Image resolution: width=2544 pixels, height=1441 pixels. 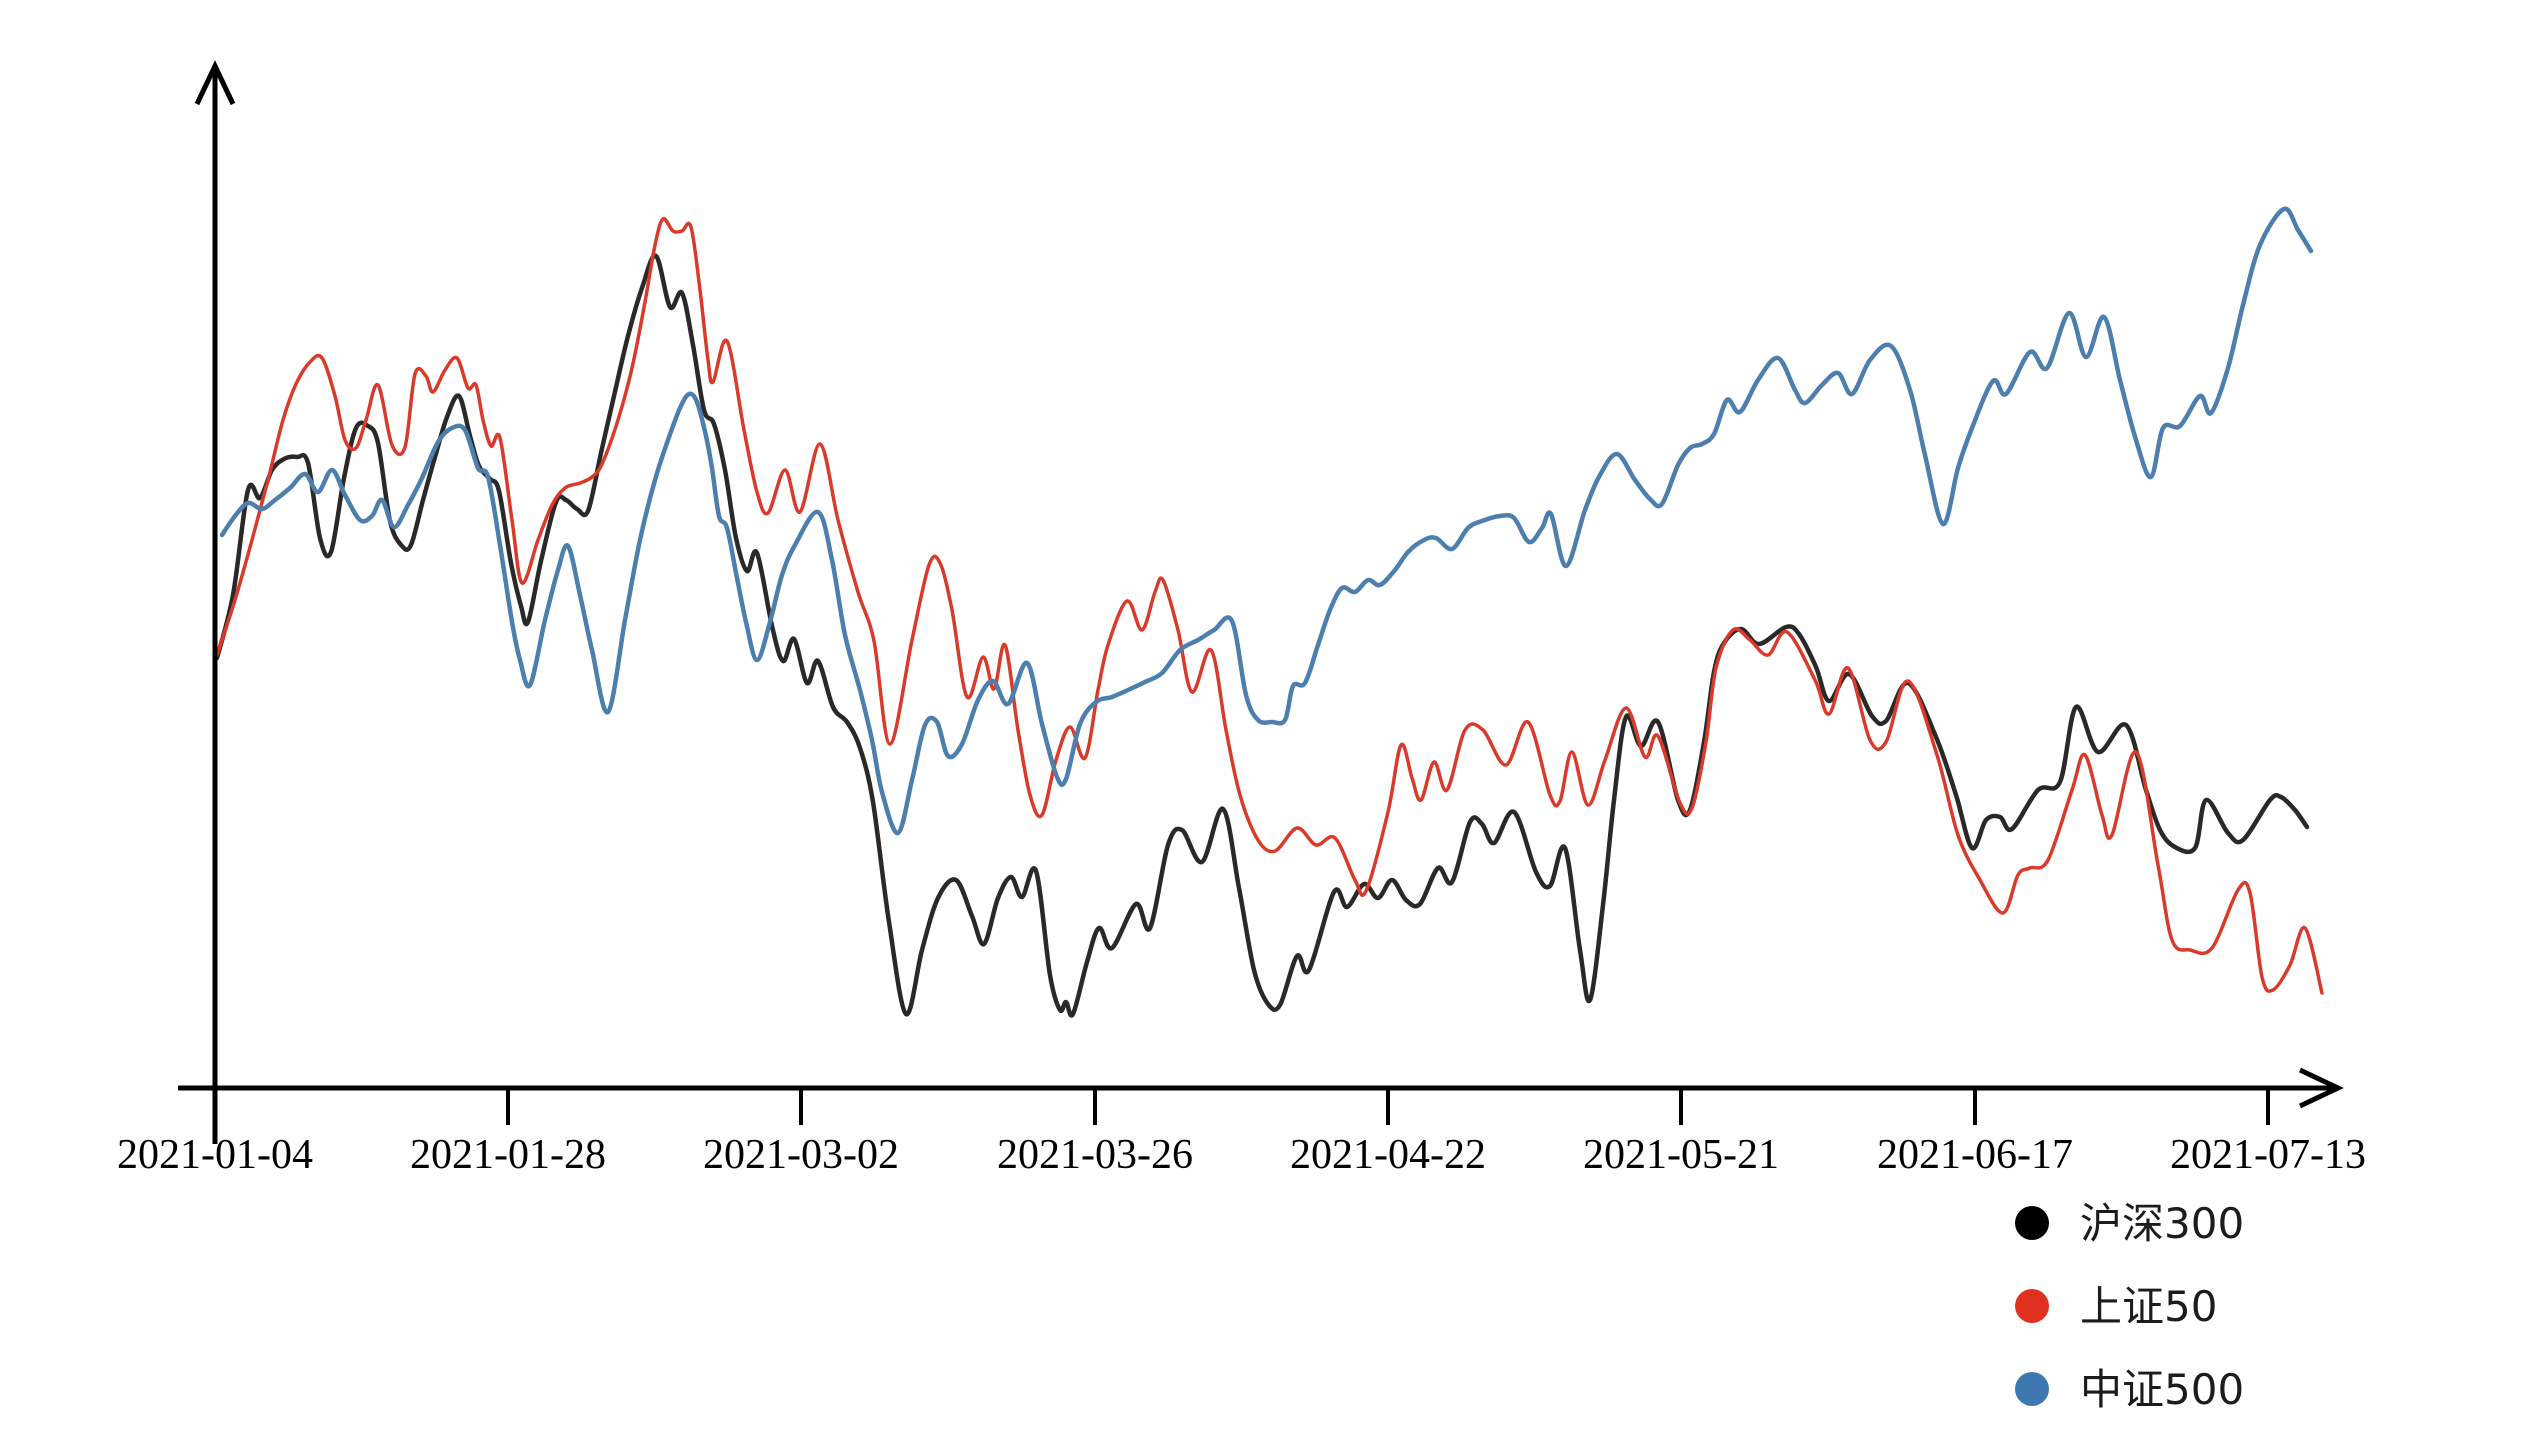 What do you see at coordinates (215, 1155) in the screenshot?
I see `x-tick-label-0: 2021-01-04` at bounding box center [215, 1155].